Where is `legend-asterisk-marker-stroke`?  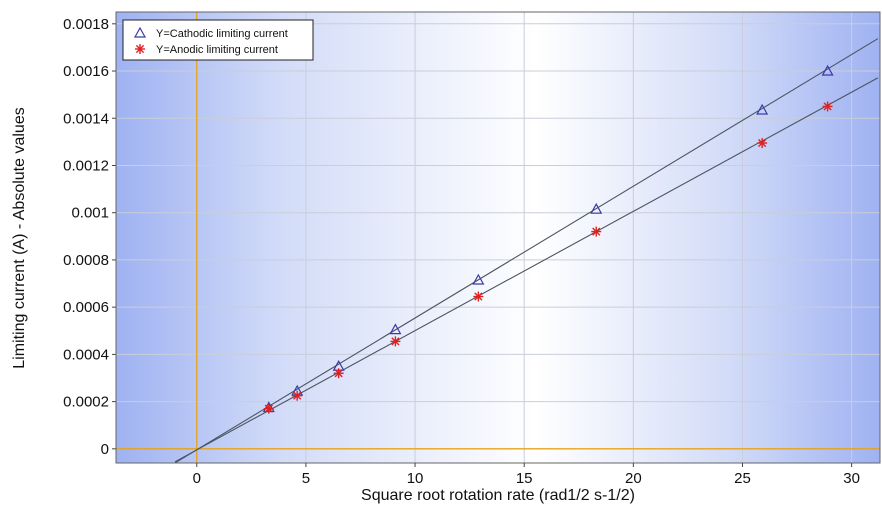
legend-asterisk-marker-stroke is located at coordinates (140, 49).